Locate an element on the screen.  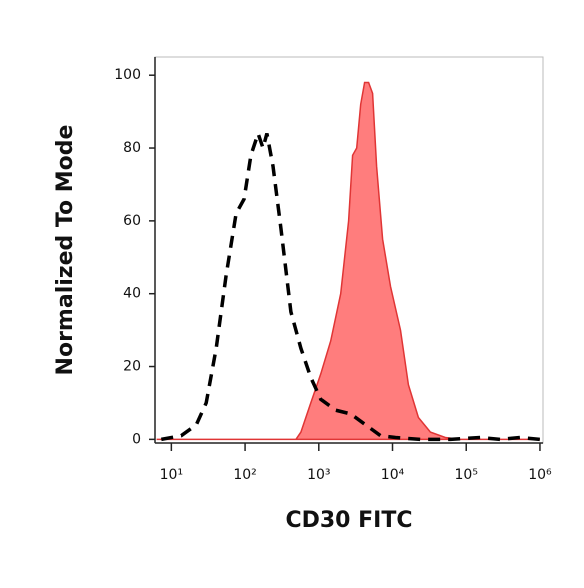
x-tick-label: 10⁵ is located at coordinates (466, 475).